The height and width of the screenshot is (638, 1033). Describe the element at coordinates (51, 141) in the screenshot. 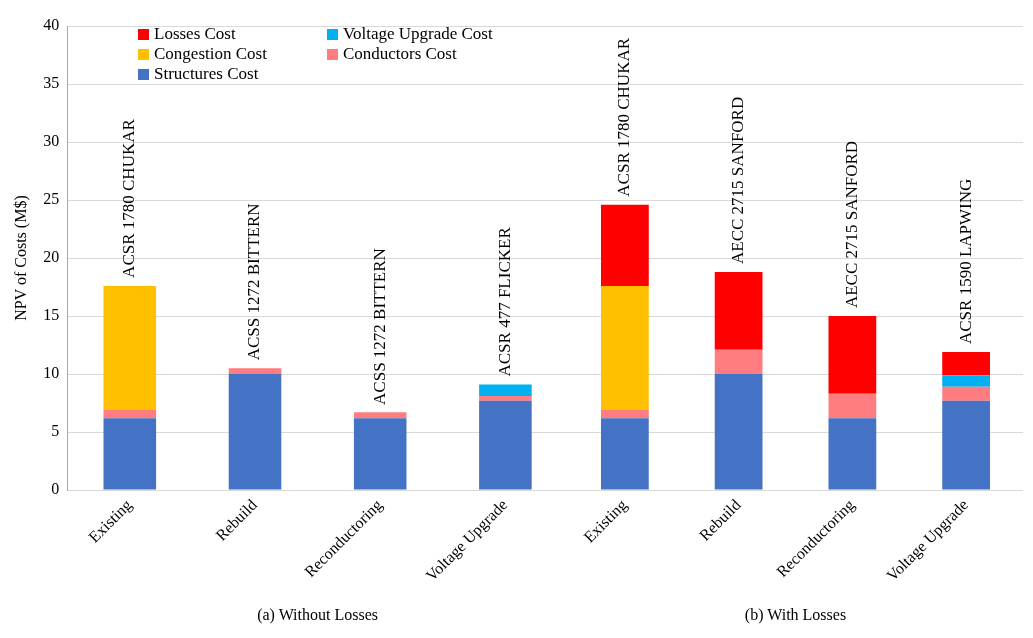

I see `y-tick-label: 30` at that location.